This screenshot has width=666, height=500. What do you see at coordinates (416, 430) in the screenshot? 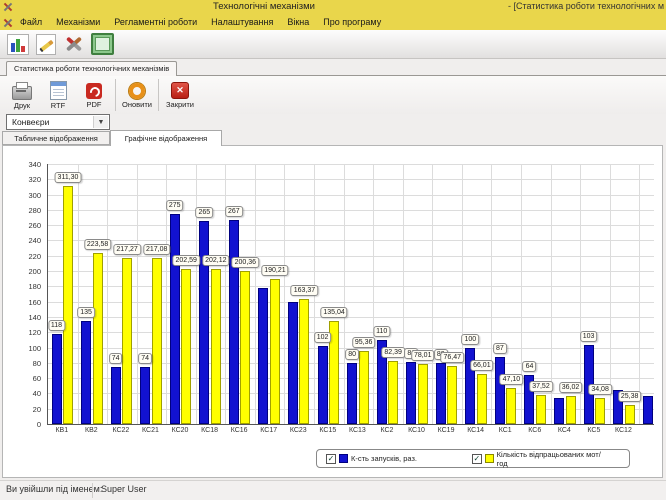
I see `x-tick-label: КС10` at bounding box center [416, 430].